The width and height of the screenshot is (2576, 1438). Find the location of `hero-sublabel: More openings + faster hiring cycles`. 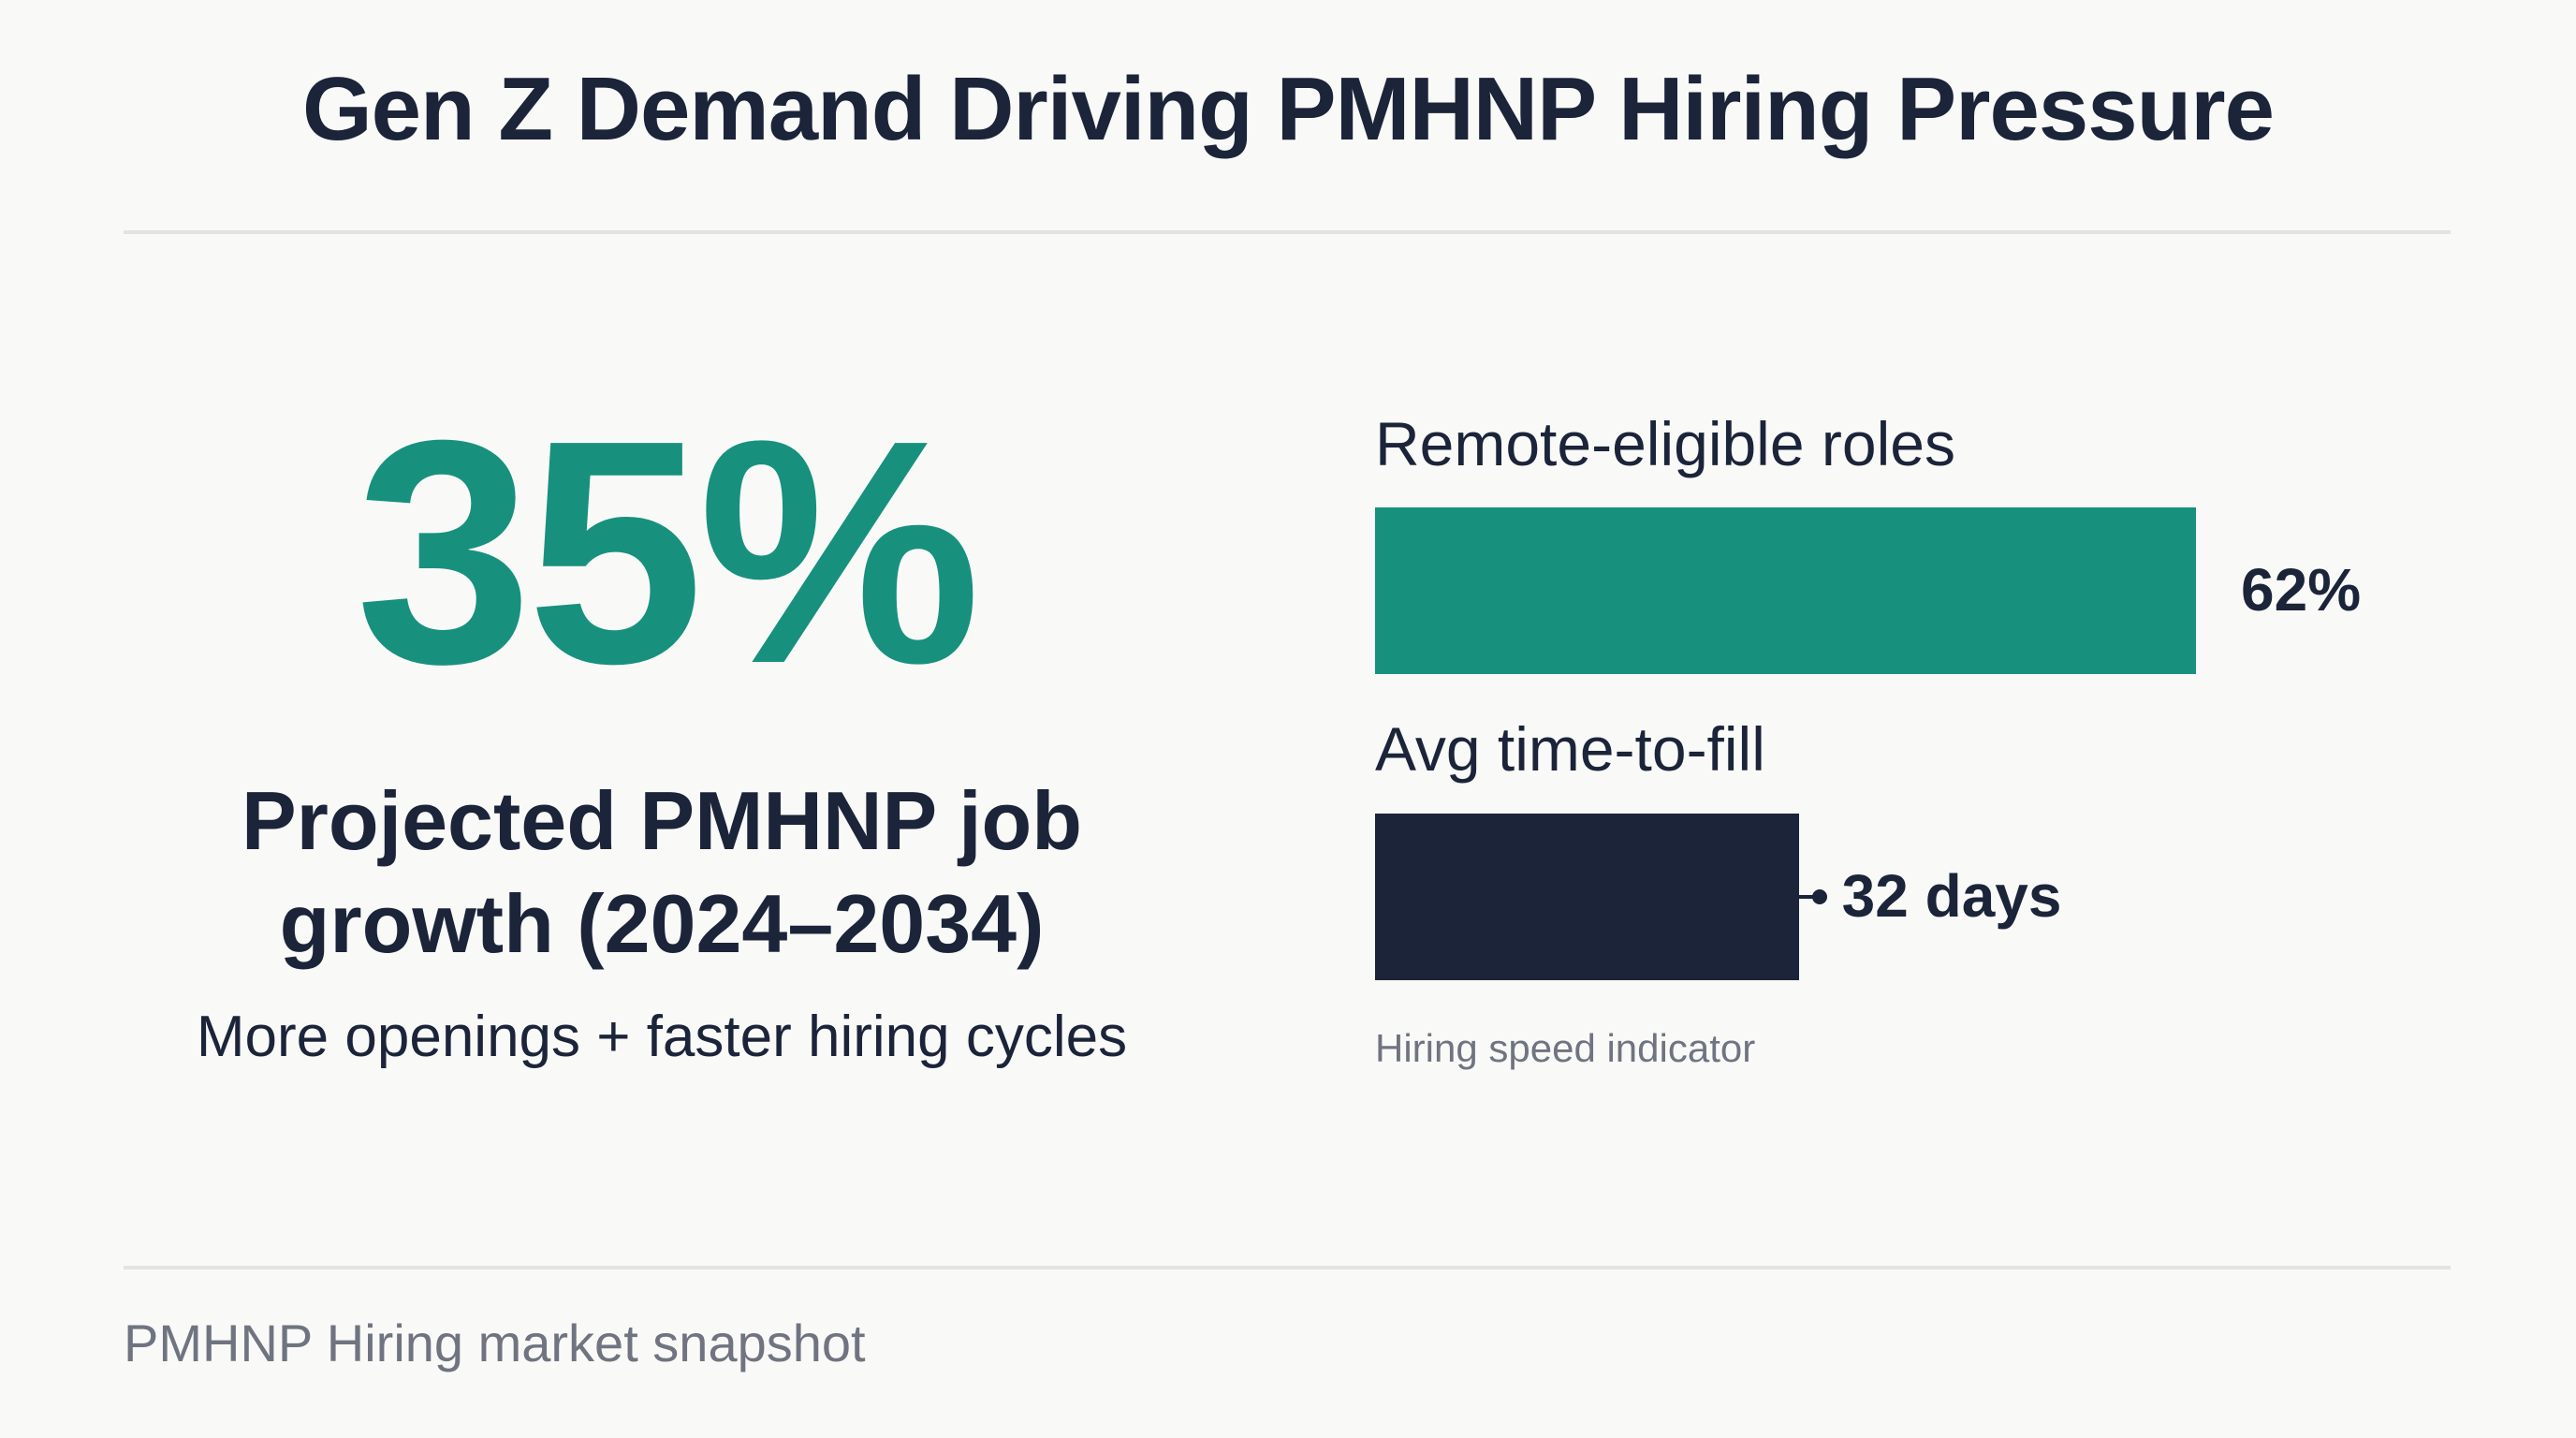

hero-sublabel: More openings + faster hiring cycles is located at coordinates (662, 1037).